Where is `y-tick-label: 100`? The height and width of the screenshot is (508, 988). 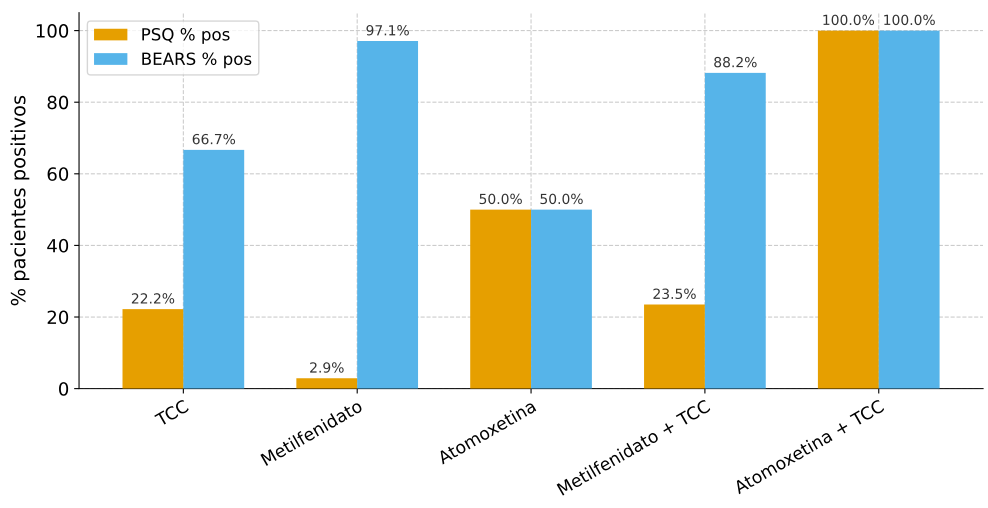
y-tick-label: 100 is located at coordinates (52, 31).